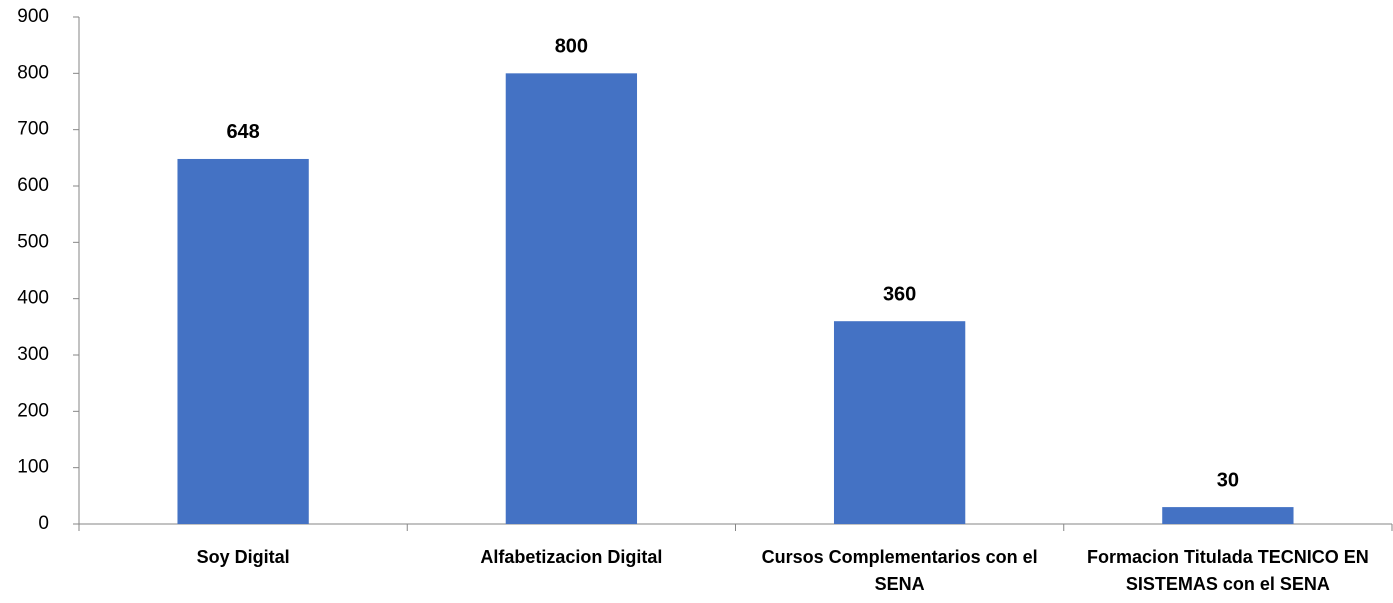 Image resolution: width=1393 pixels, height=603 pixels. I want to click on y-tick-label: 800, so click(33, 72).